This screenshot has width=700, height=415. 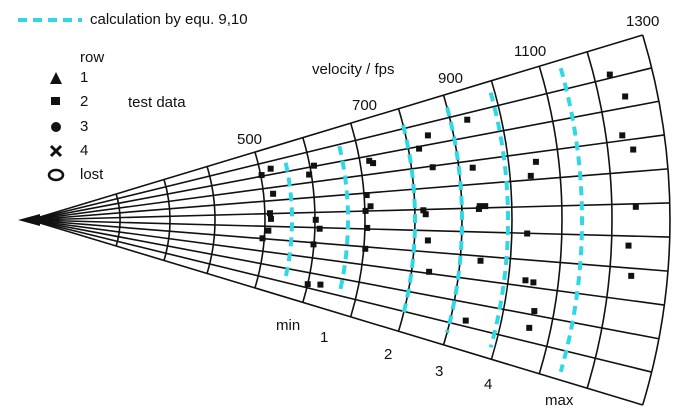 I want to click on legend-row: 3, so click(x=84, y=126).